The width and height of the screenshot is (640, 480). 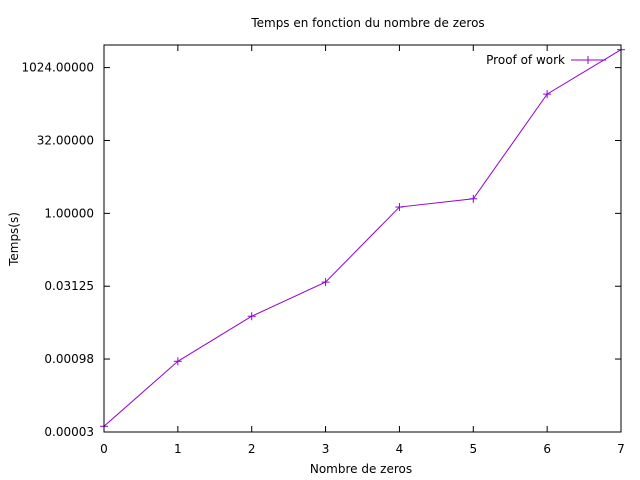 What do you see at coordinates (104, 449) in the screenshot?
I see `x-tick-label: 0` at bounding box center [104, 449].